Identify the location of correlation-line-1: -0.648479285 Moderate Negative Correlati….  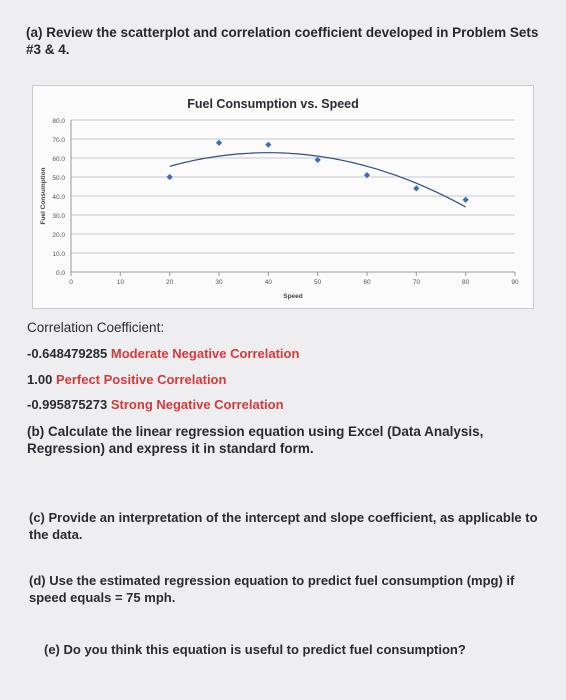
(163, 353).